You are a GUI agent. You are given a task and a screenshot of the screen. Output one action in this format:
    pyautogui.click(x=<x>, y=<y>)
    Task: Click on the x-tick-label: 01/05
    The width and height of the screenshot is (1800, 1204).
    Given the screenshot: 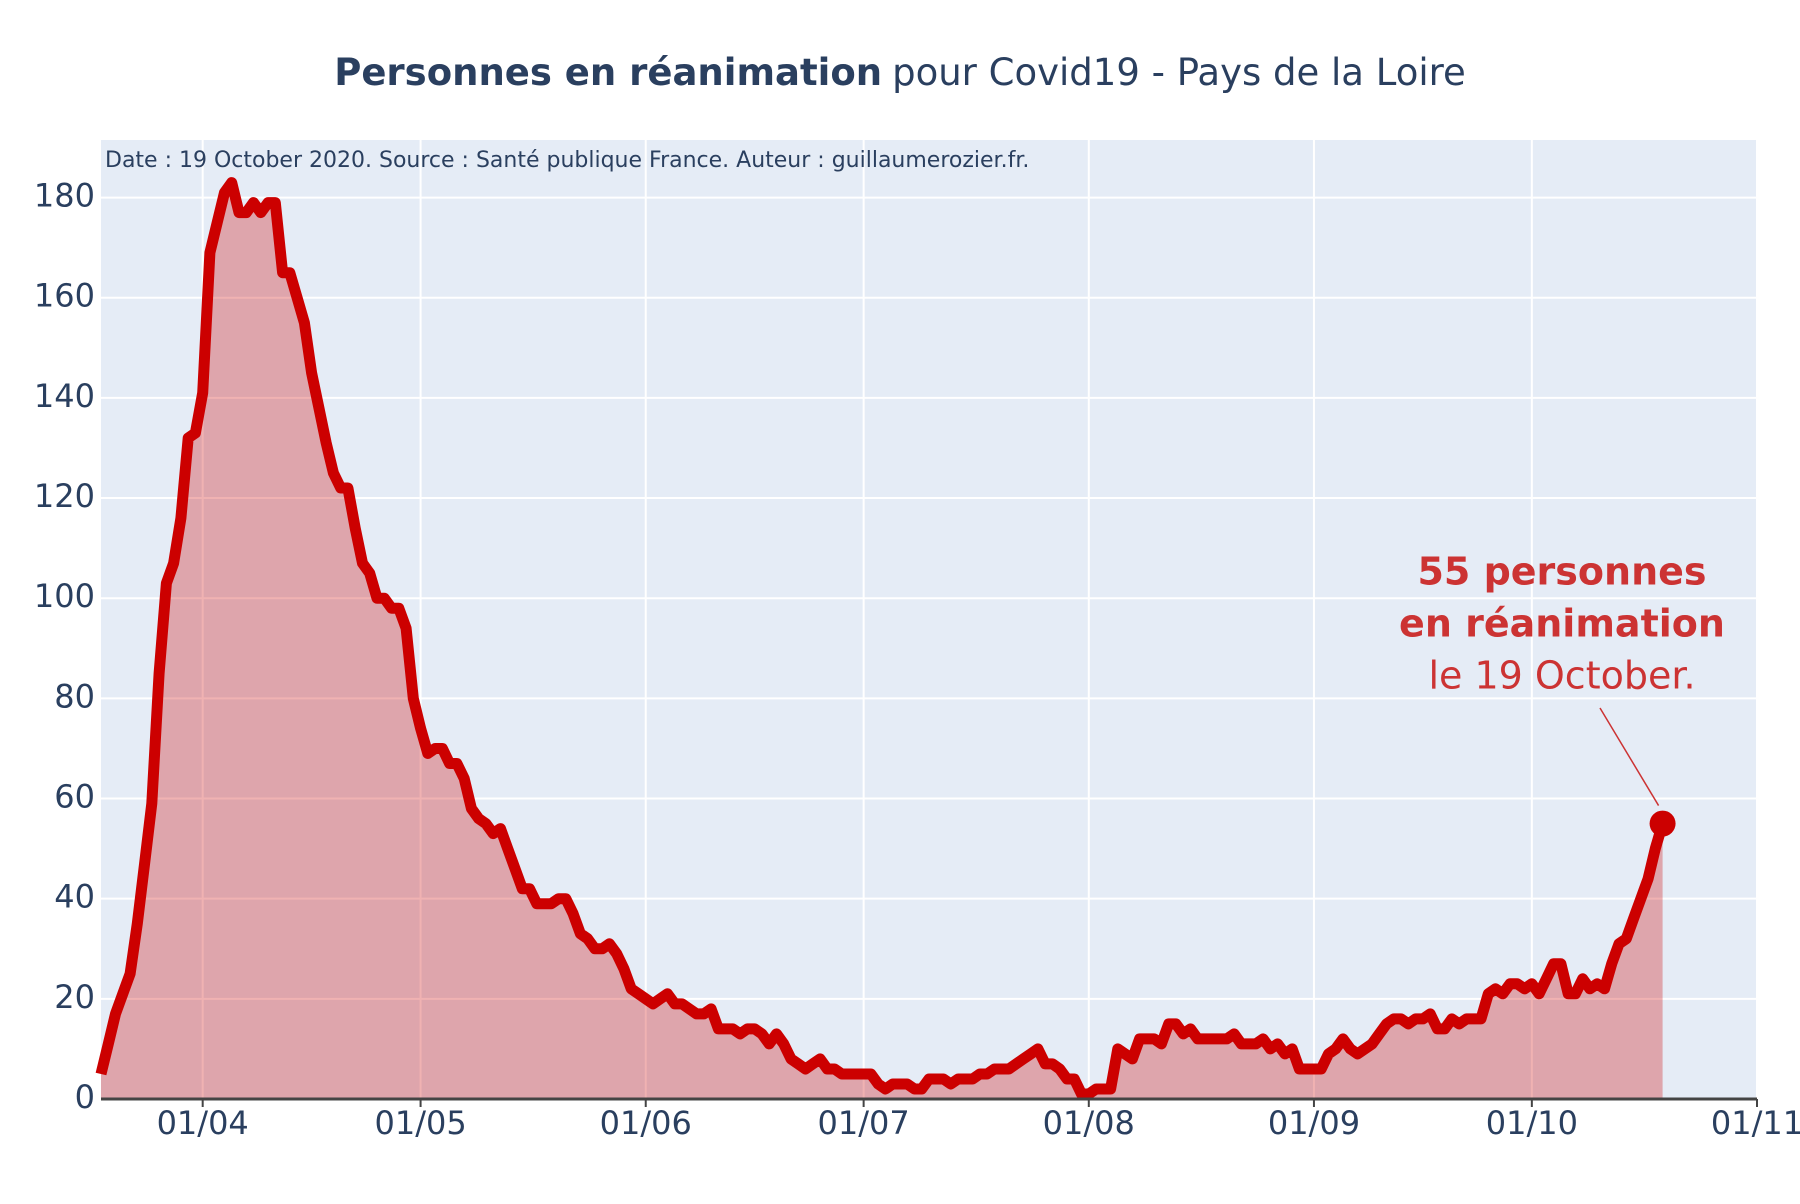 What is the action you would take?
    pyautogui.click(x=420, y=1123)
    